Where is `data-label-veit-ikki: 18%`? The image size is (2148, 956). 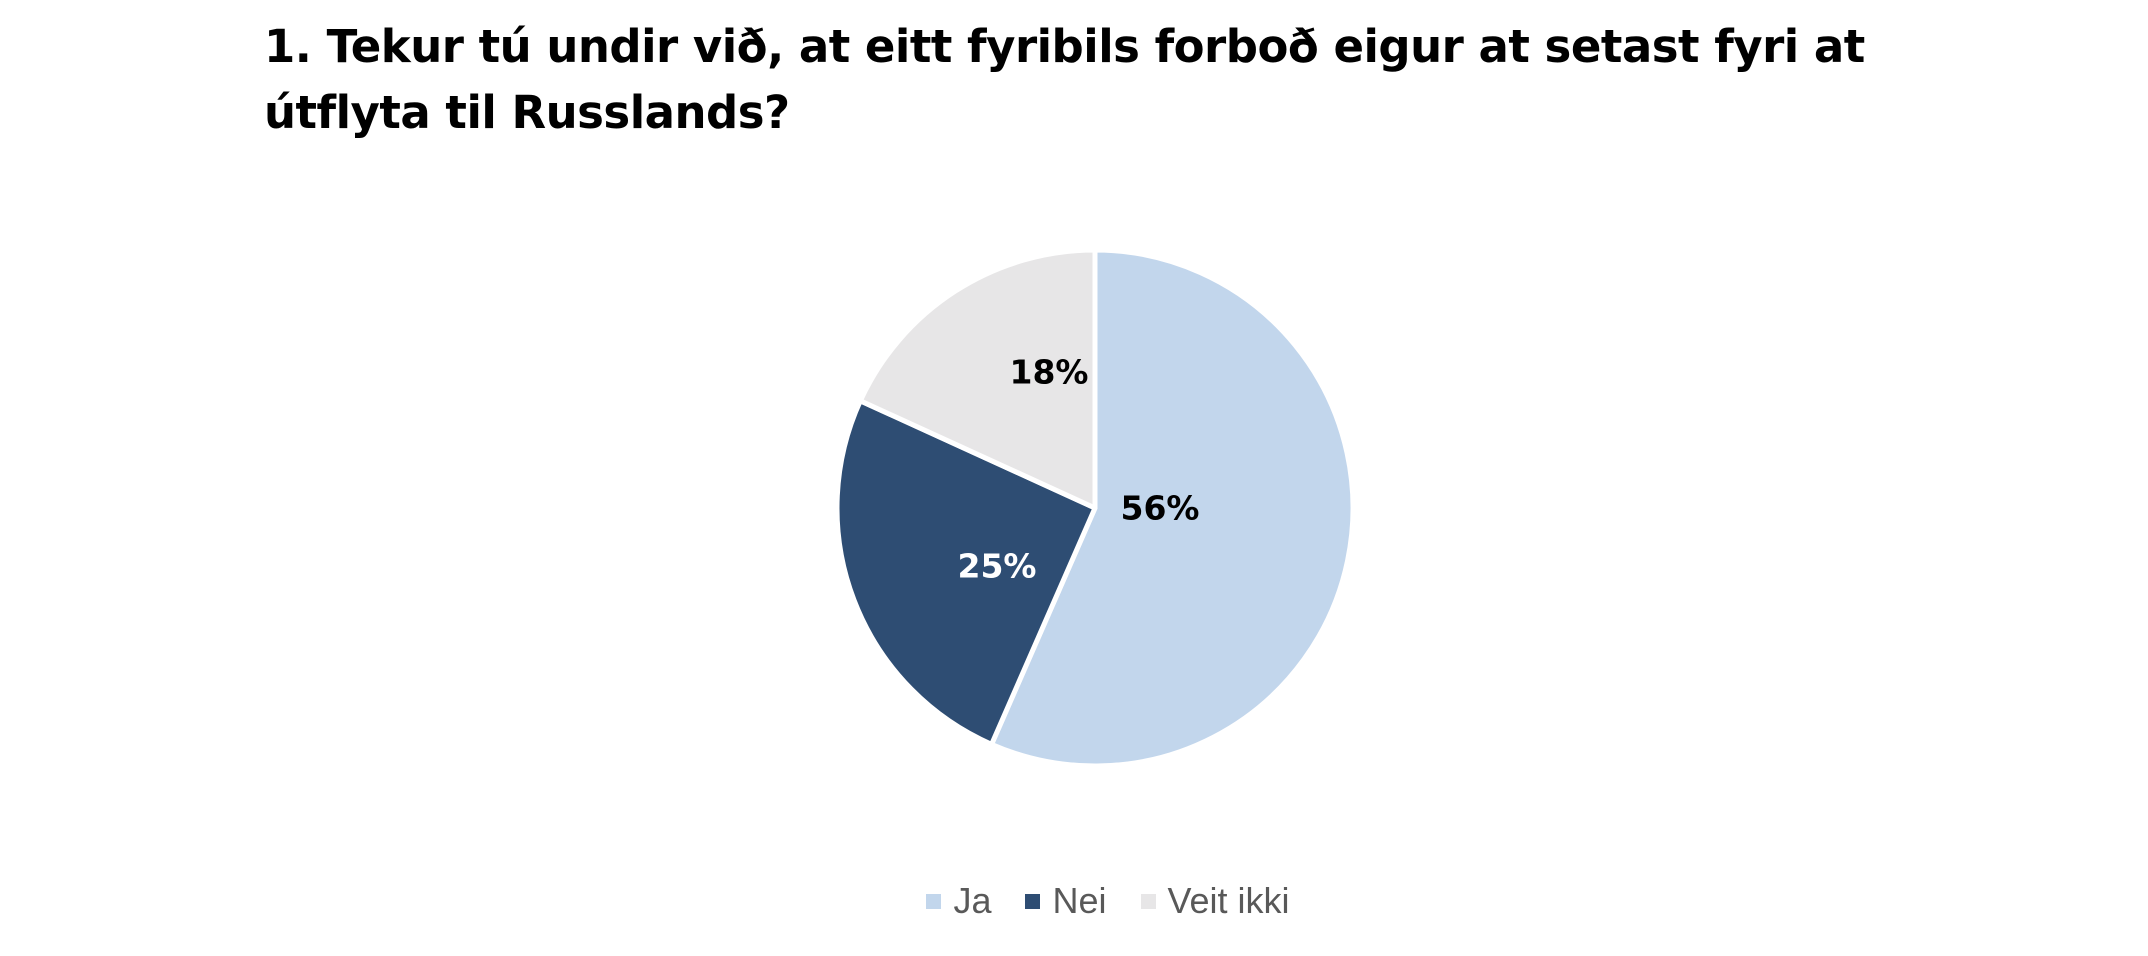
data-label-veit-ikki: 18% is located at coordinates (1049, 372).